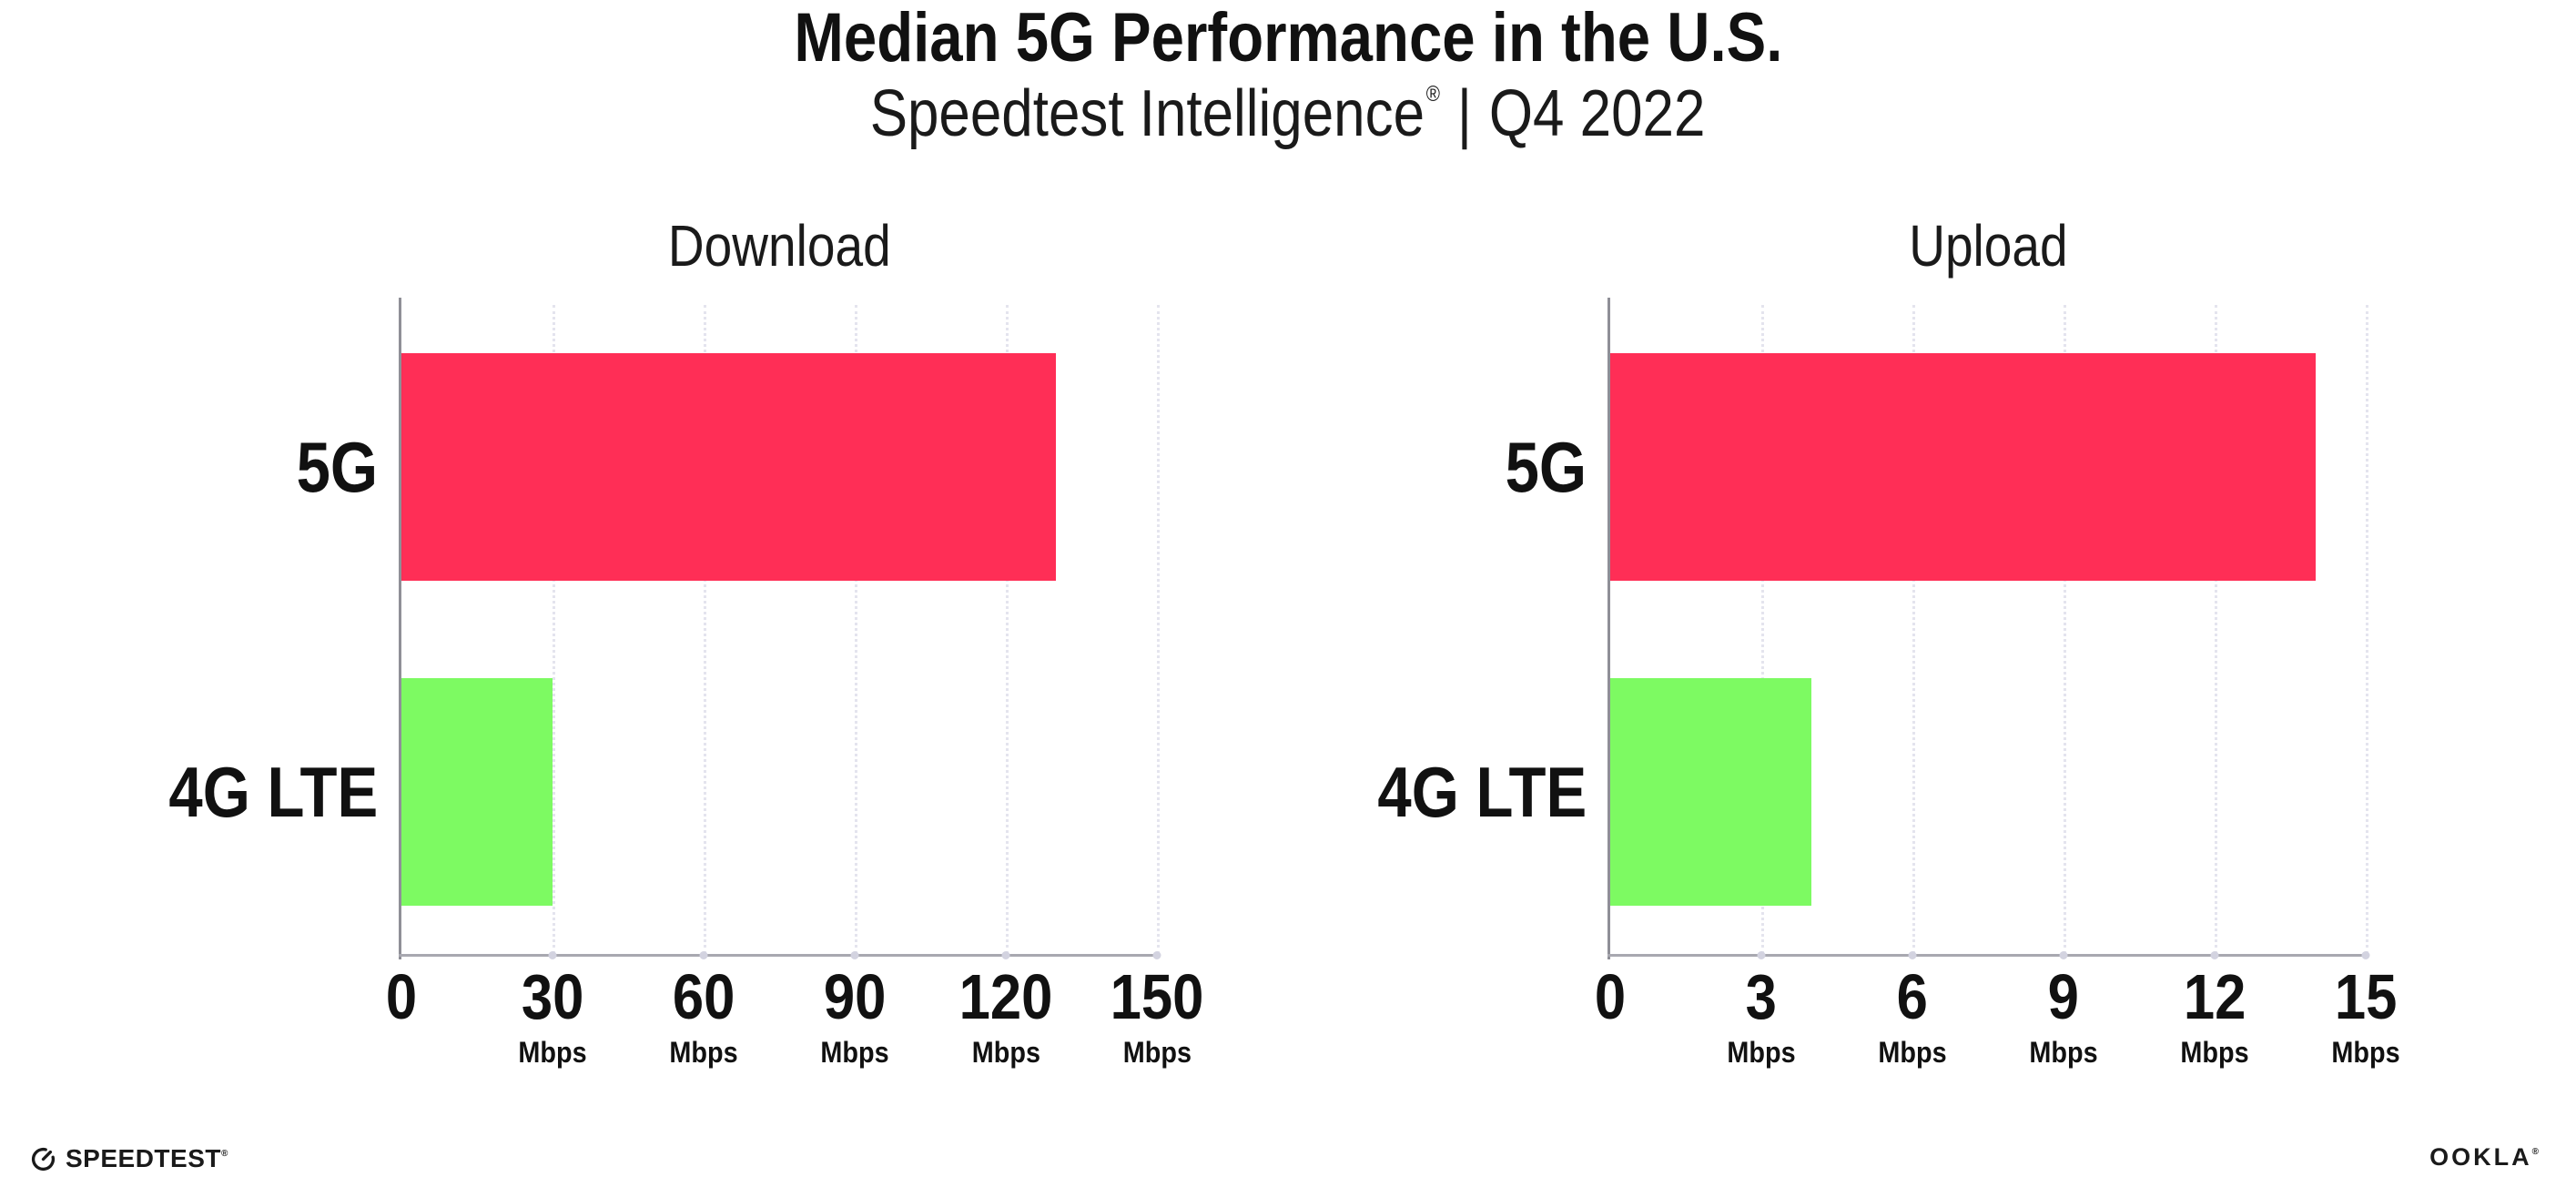 The width and height of the screenshot is (2576, 1197). I want to click on speedtest-wordmark: SPEEDTEST®, so click(147, 1159).